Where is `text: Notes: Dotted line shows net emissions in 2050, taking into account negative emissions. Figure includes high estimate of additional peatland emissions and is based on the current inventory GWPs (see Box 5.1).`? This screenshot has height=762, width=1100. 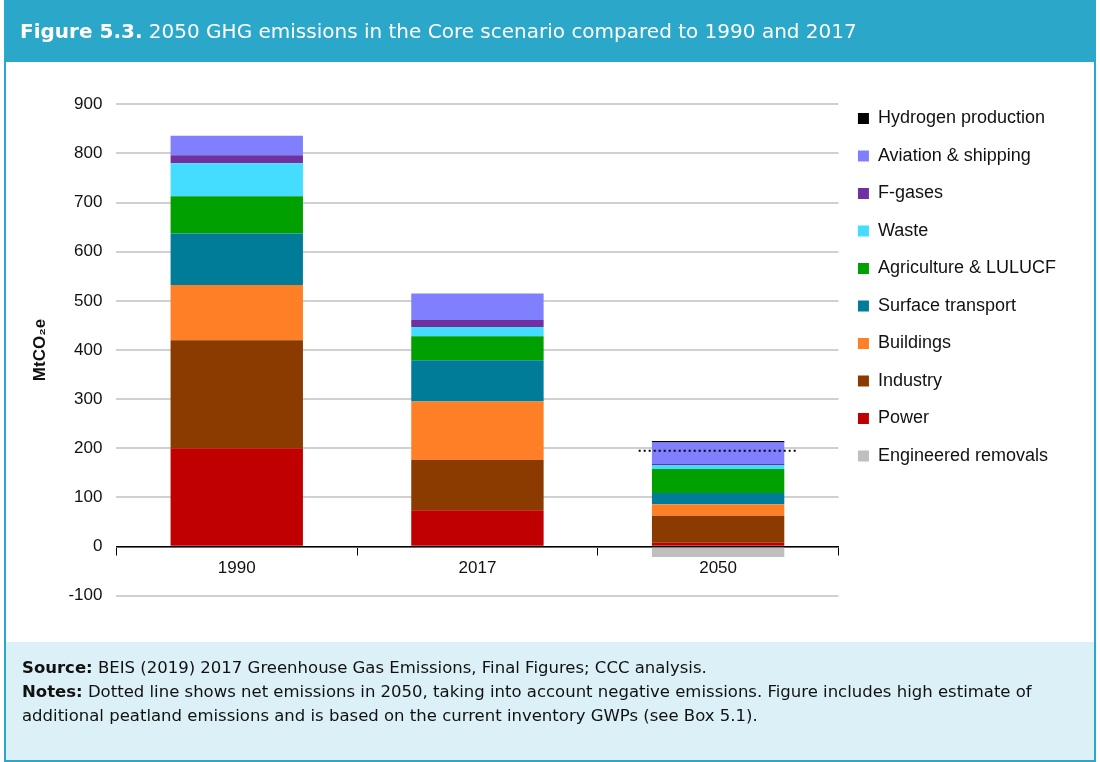
text: Notes: Dotted line shows net emissions in 2050, taking into account negative emissions. Figure includes high estimate of additional peatland emissions and is based on the current inventory GWPs (see Box 5.1). is located at coordinates (527, 704).